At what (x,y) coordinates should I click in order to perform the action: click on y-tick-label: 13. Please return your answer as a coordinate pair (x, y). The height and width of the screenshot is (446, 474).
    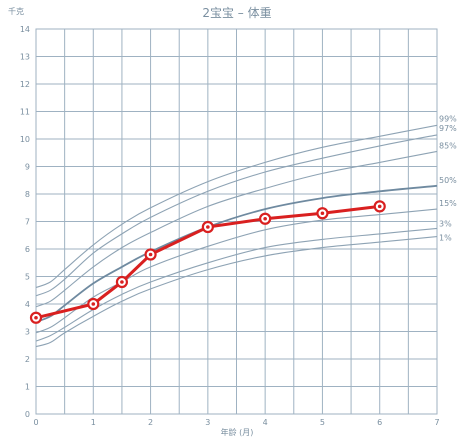
    Looking at the image, I should click on (25, 57).